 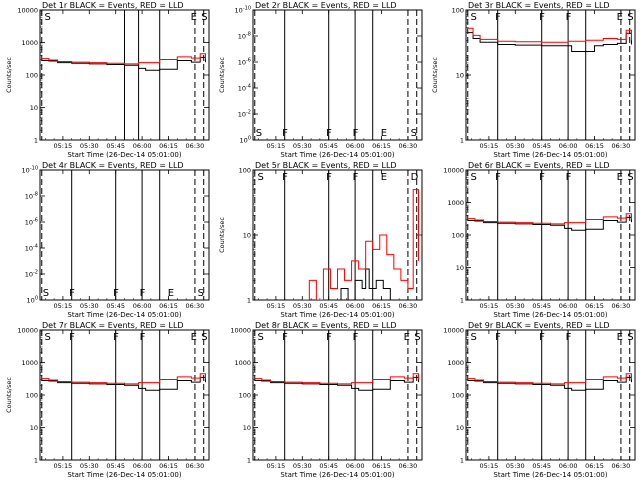 What do you see at coordinates (30, 170) in the screenshot?
I see `y-tick-label: 10⁻¹⁰` at bounding box center [30, 170].